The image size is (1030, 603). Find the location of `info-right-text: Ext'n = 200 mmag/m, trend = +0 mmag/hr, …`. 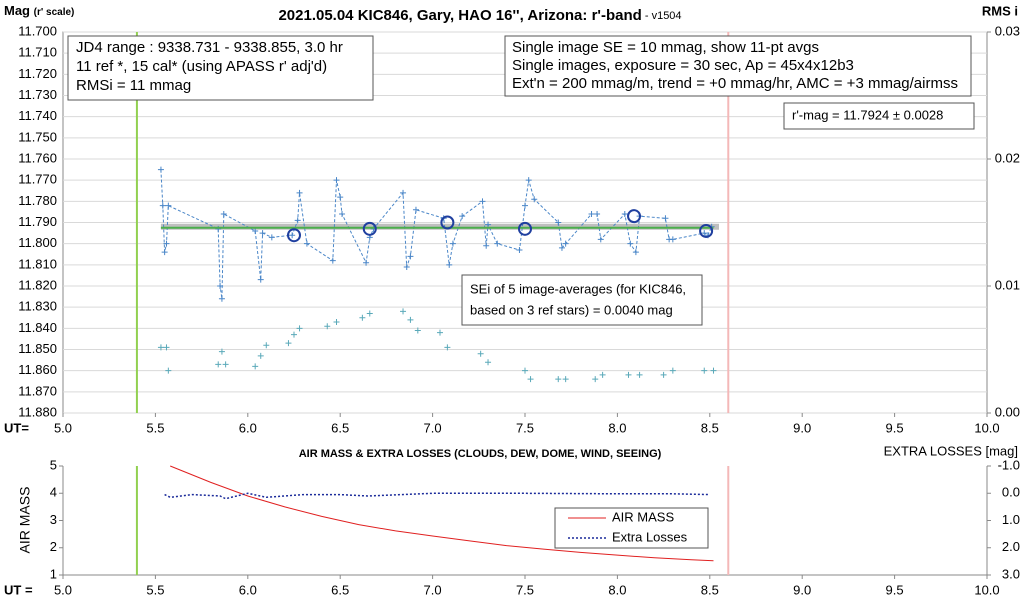

info-right-text: Ext'n = 200 mmag/m, trend = +0 mmag/hr, … is located at coordinates (735, 83).